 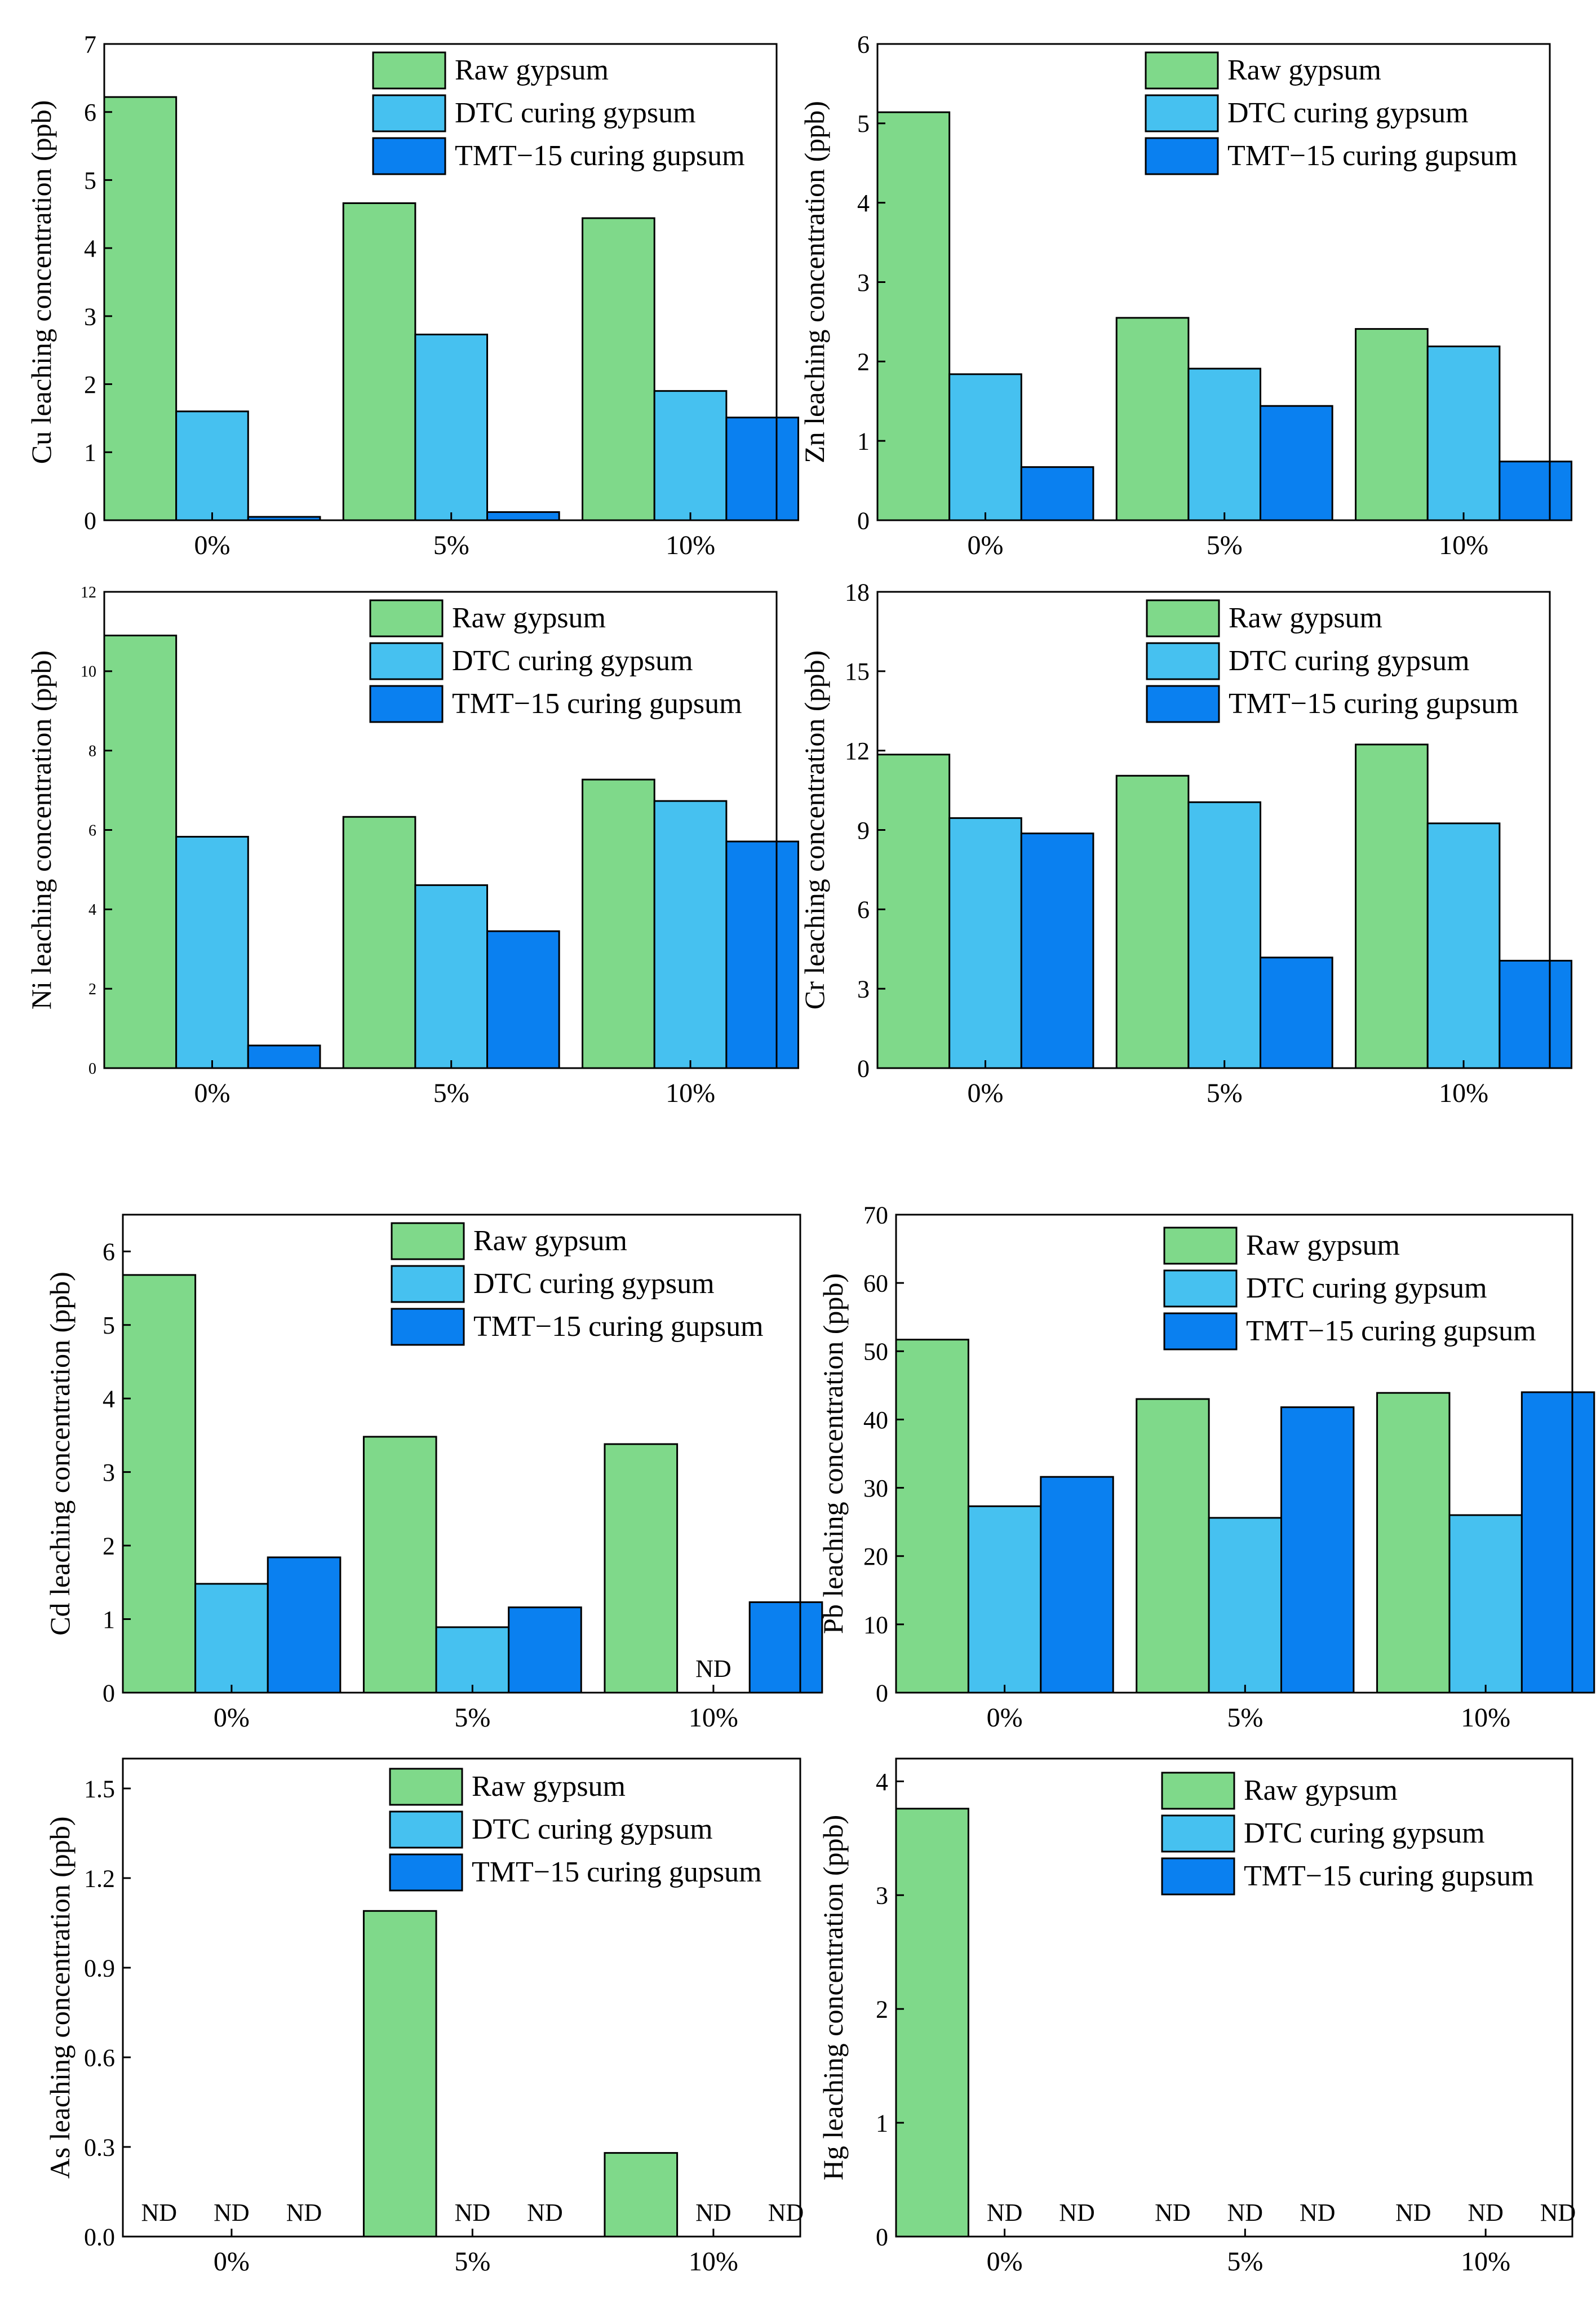 I want to click on y-tick-label: 7, so click(x=90, y=44).